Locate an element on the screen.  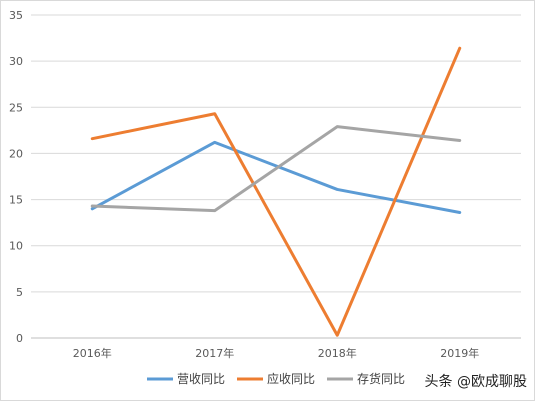
x-tick-label: 2019年 is located at coordinates (459, 353).